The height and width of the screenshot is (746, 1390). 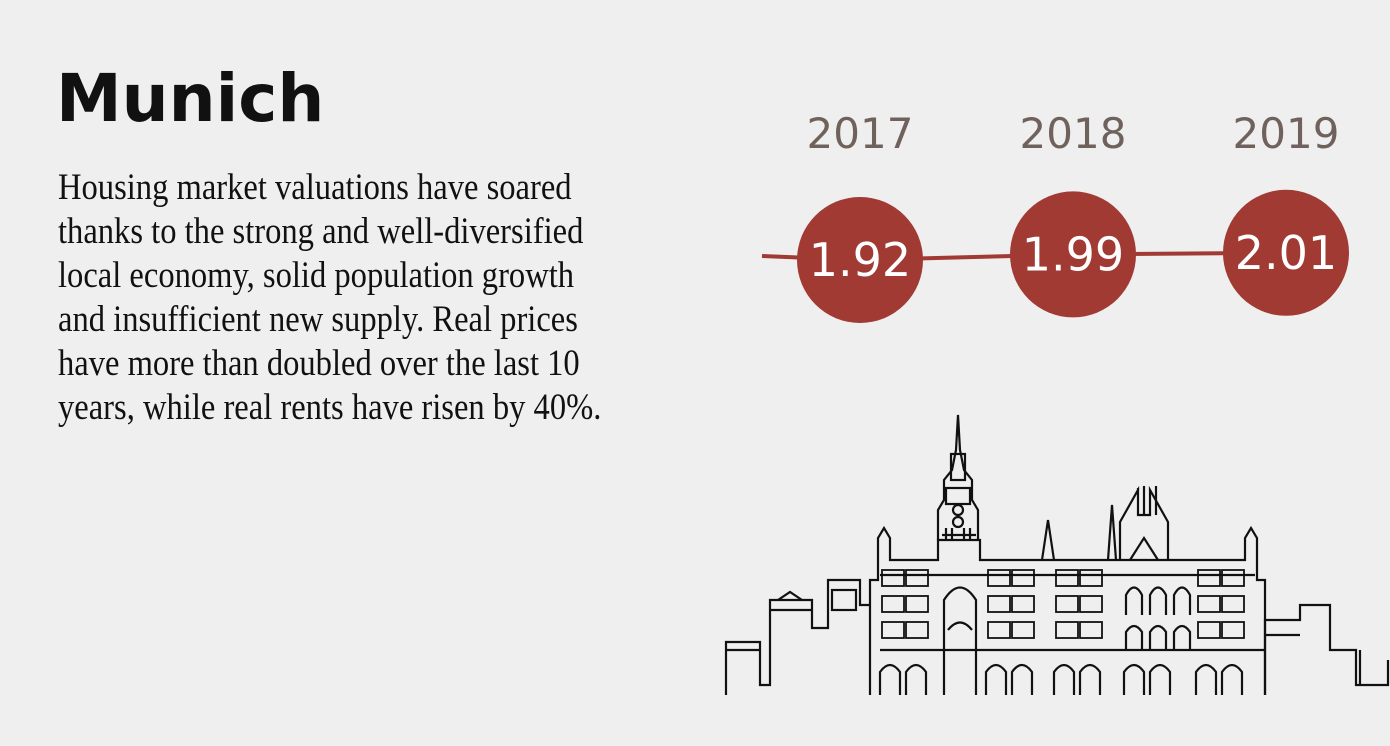 I want to click on data-value-label: 2.01, so click(x=1286, y=253).